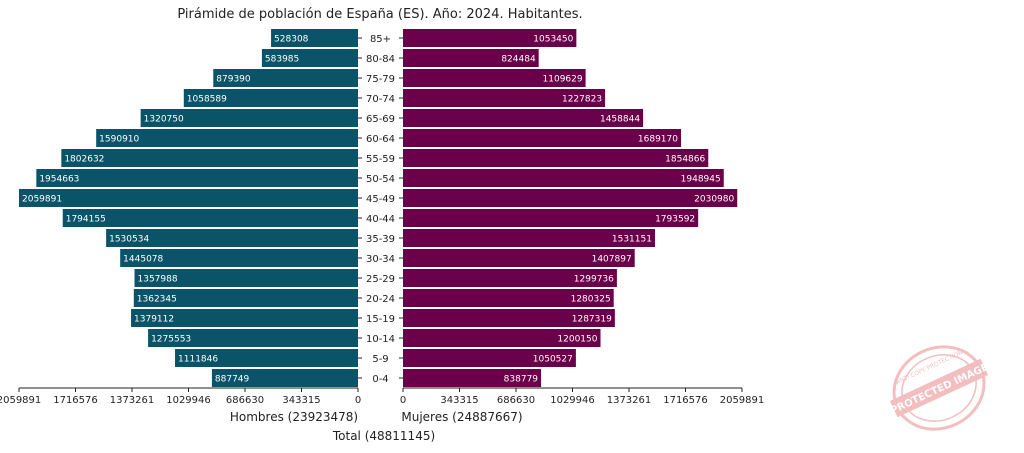 This screenshot has height=453, width=1024. I want to click on female-axis-label: Mujeres (24887667), so click(461, 417).